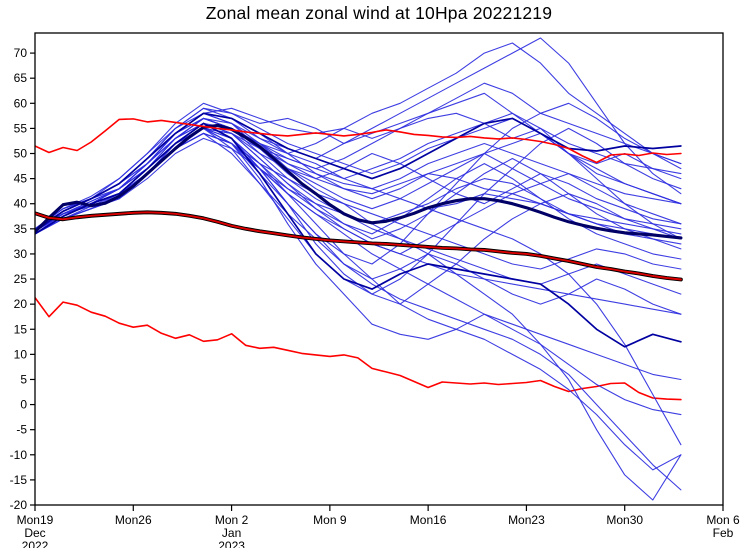 The image size is (755, 548). I want to click on series-climatology, so click(358, 246).